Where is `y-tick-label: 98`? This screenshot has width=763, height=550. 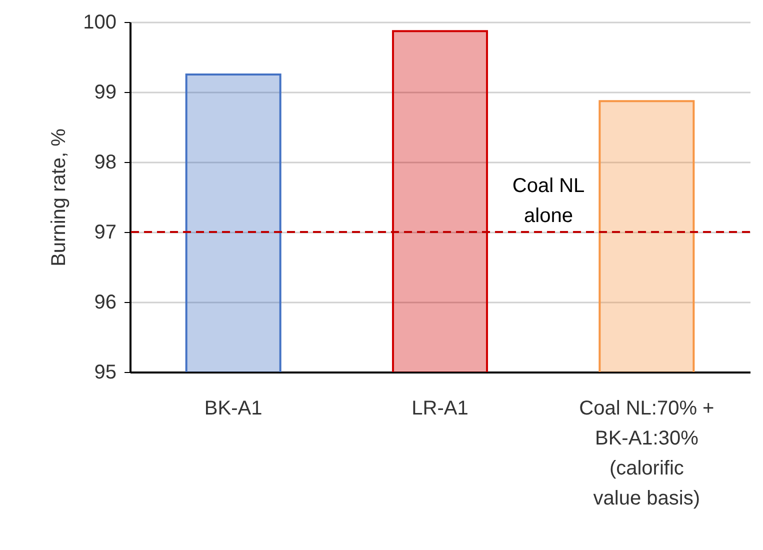 y-tick-label: 98 is located at coordinates (105, 163).